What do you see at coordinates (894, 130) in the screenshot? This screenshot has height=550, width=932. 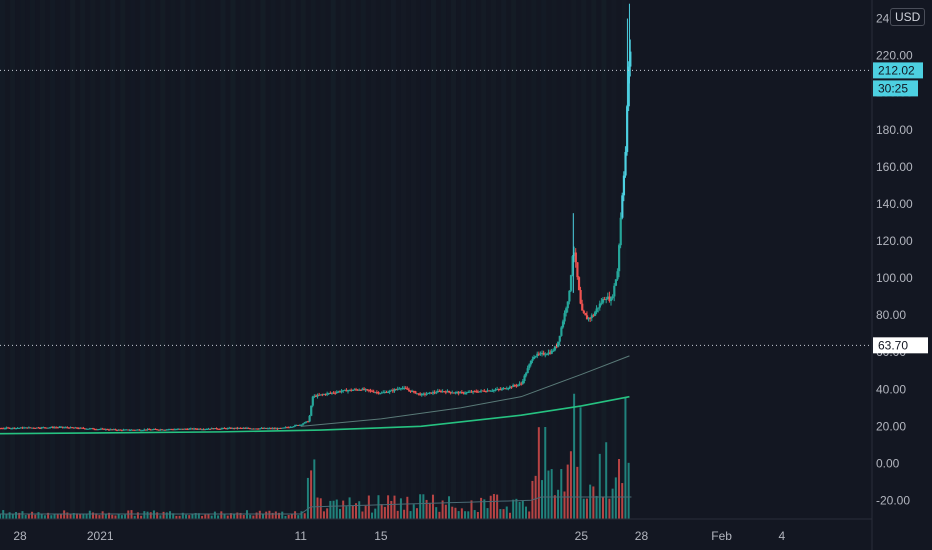 I see `y-tick-label: 180.00` at bounding box center [894, 130].